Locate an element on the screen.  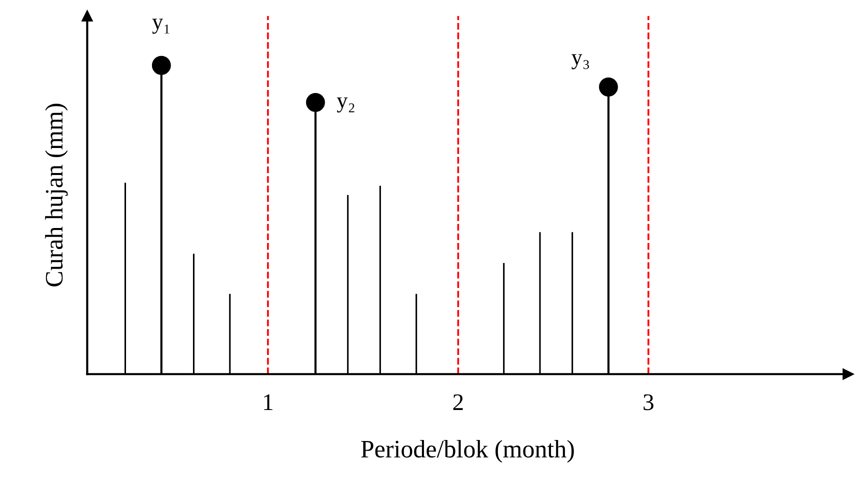
annotation: y₂ is located at coordinates (345, 105).